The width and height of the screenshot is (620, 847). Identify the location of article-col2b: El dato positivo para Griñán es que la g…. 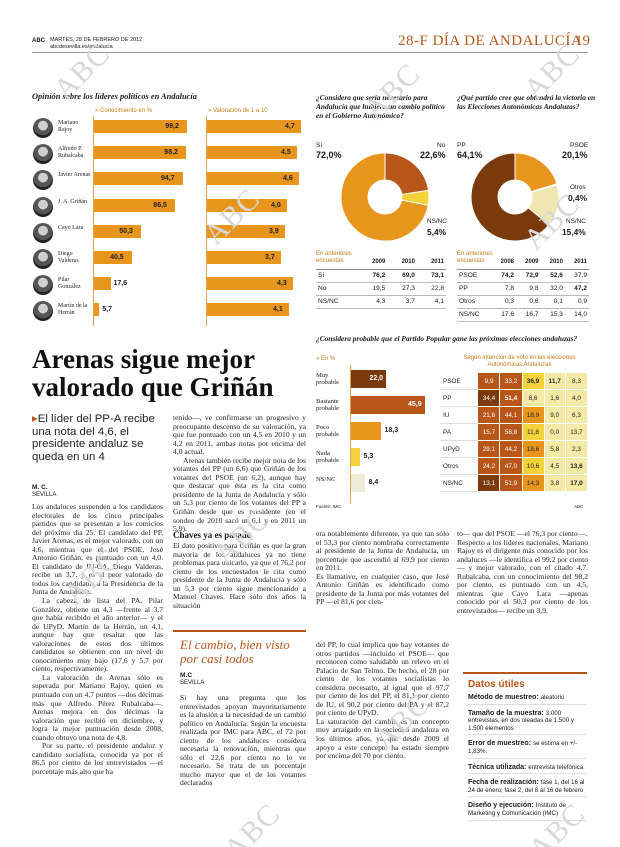
(239, 575).